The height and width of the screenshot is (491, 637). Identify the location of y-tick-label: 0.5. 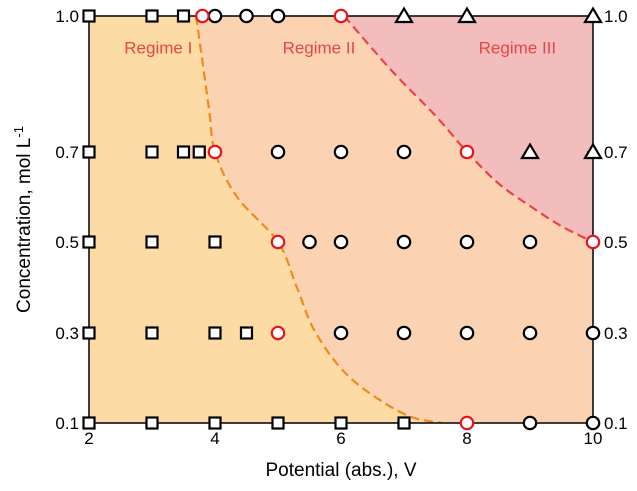
(67, 242).